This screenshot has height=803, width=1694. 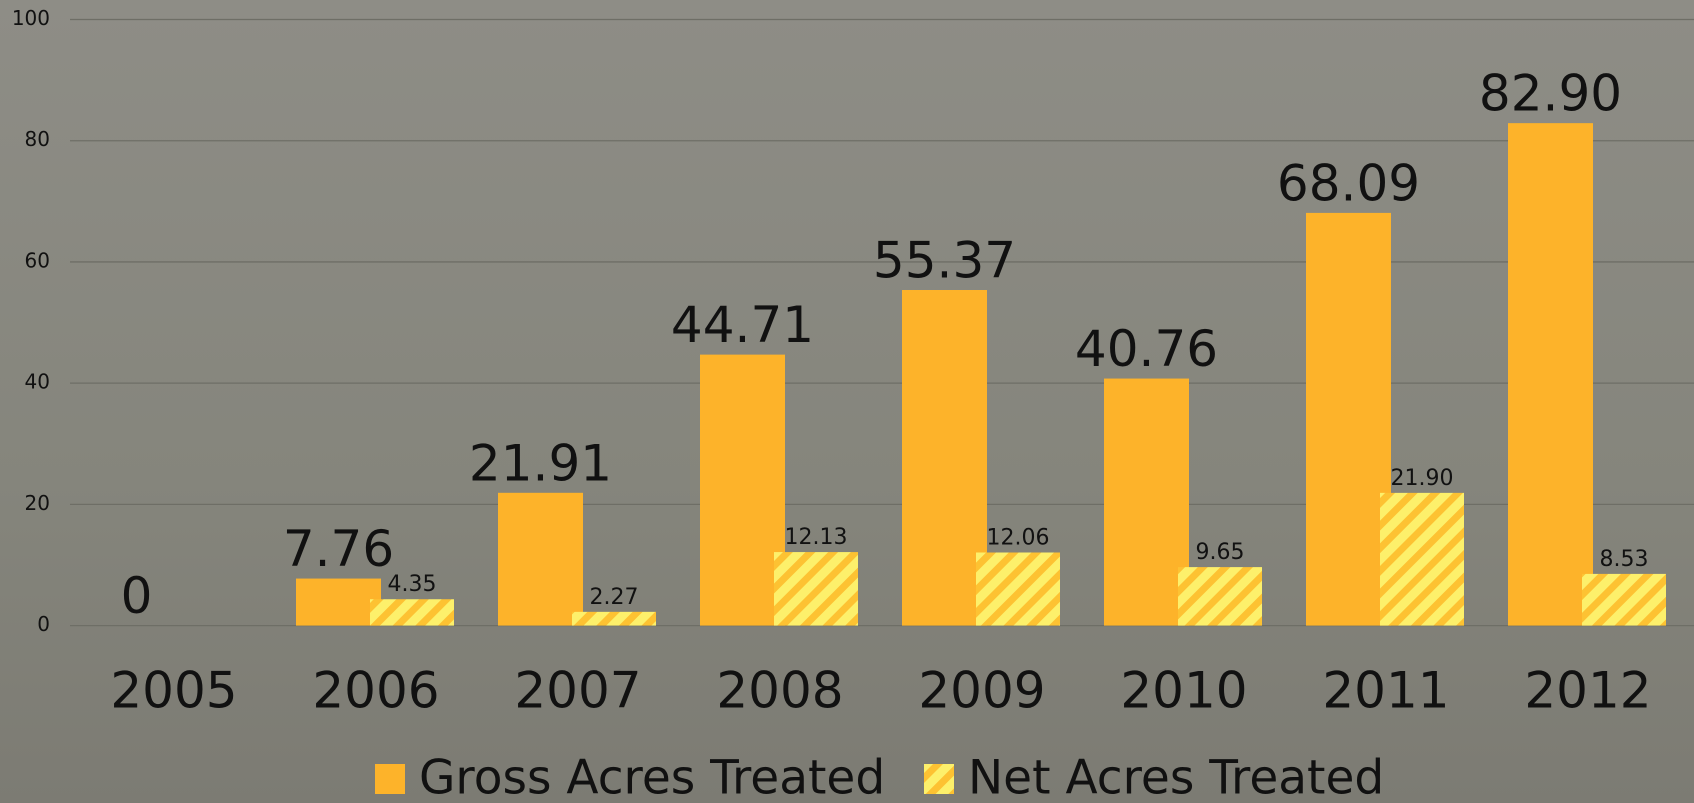 What do you see at coordinates (652, 777) in the screenshot?
I see `legend-label: Gross Acres Treated` at bounding box center [652, 777].